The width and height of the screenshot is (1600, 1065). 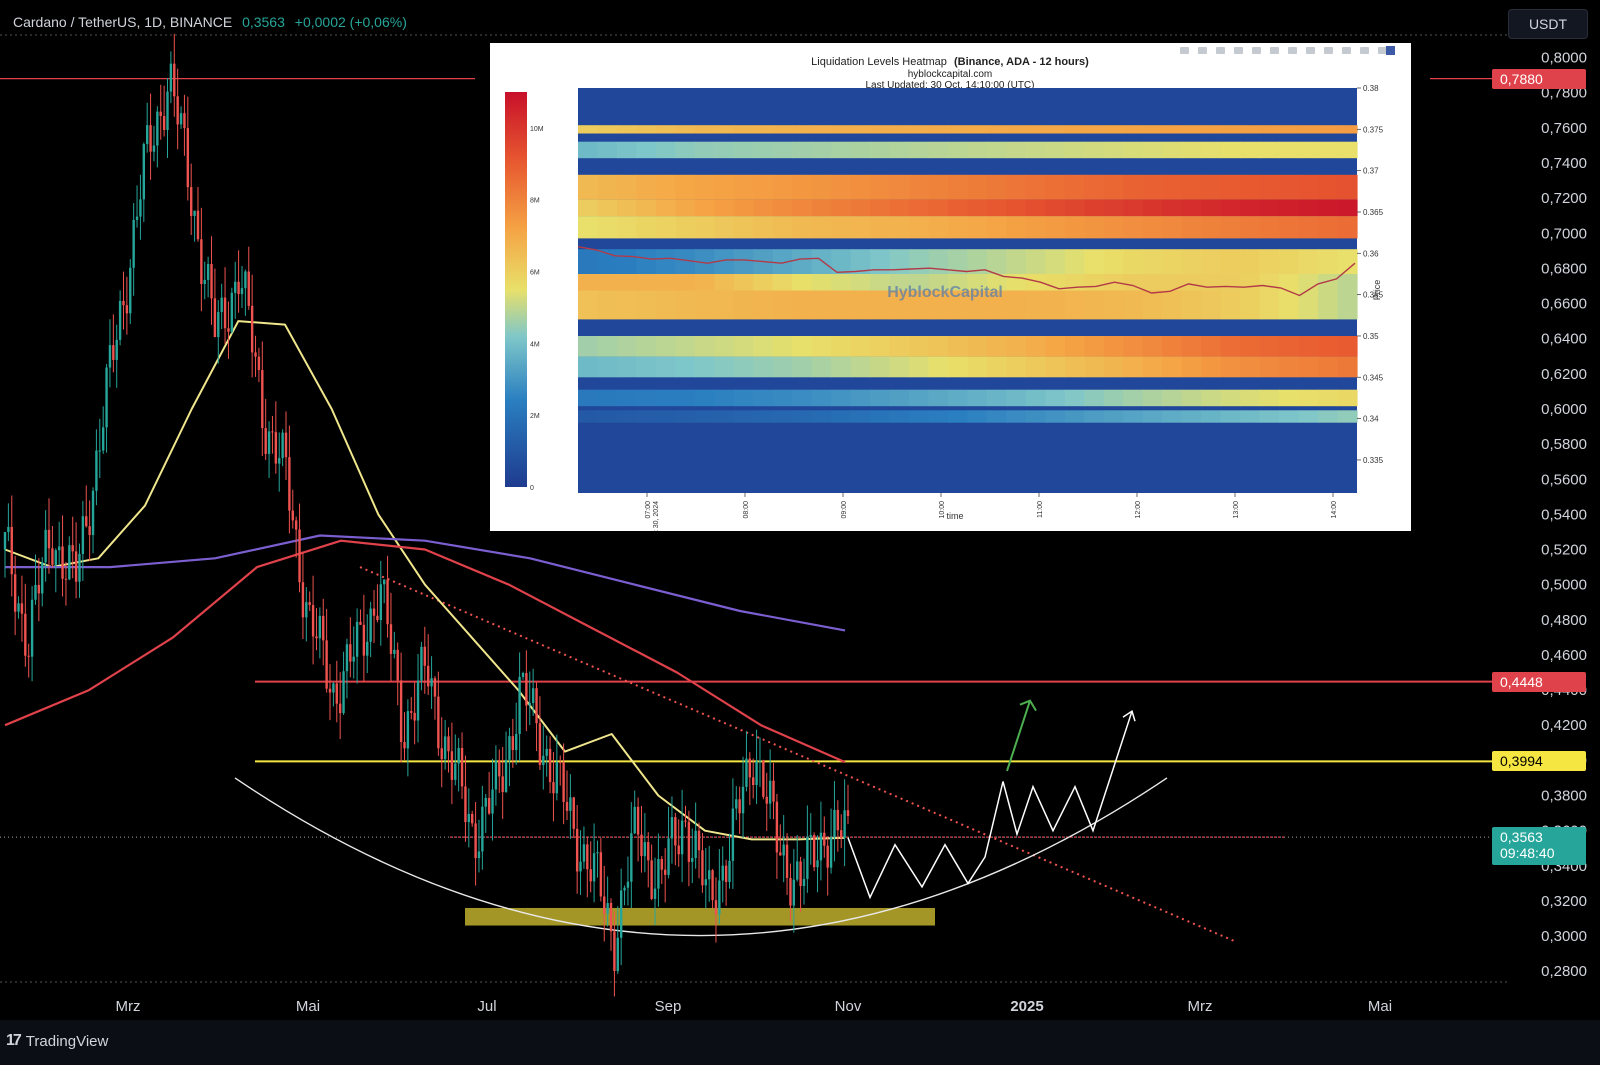 What do you see at coordinates (1371, 171) in the screenshot?
I see `heatmap-y-tick-label: 0.37` at bounding box center [1371, 171].